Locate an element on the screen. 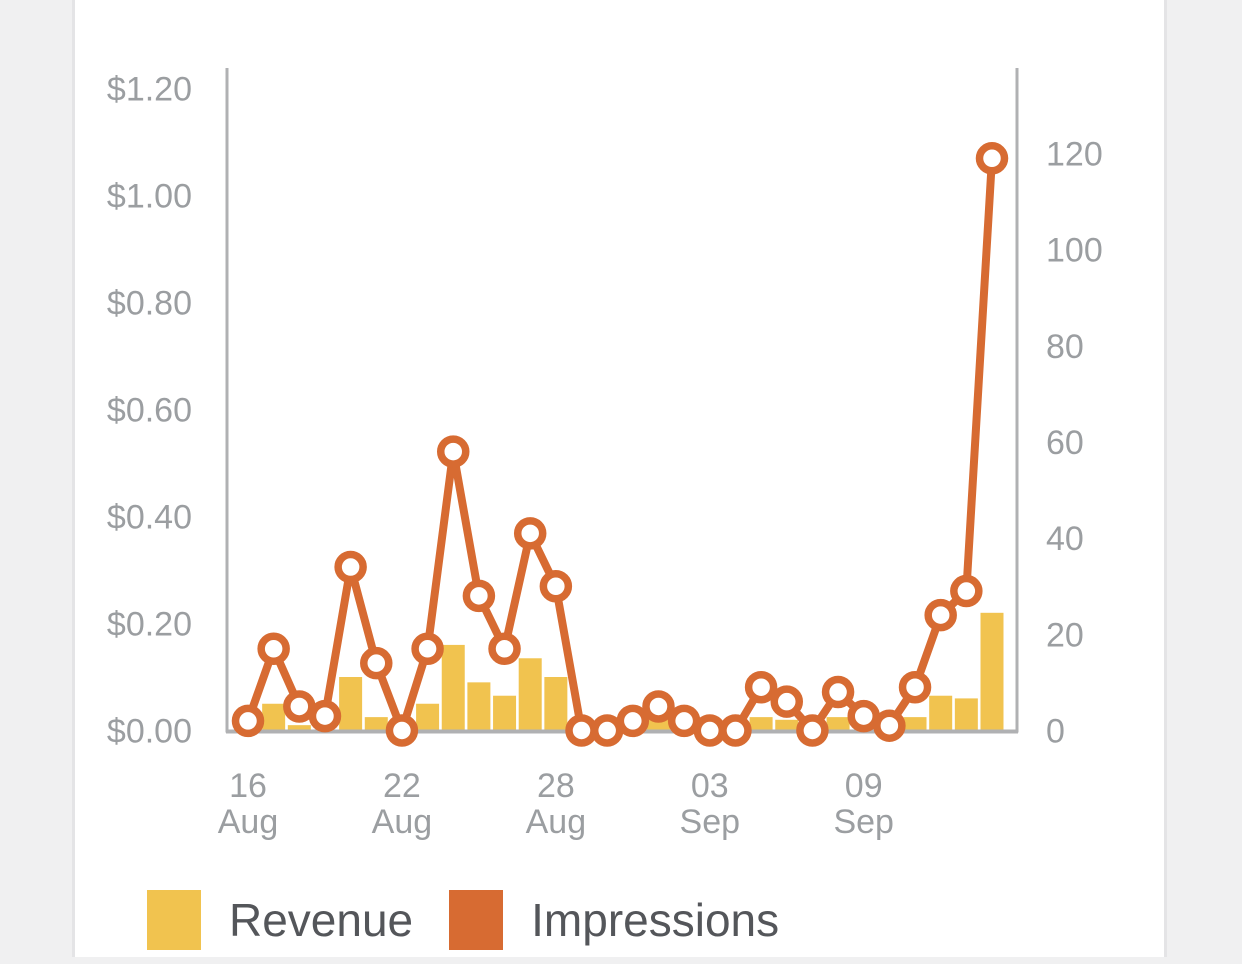  left-axis-tick-label: $0.80 is located at coordinates (149, 304).